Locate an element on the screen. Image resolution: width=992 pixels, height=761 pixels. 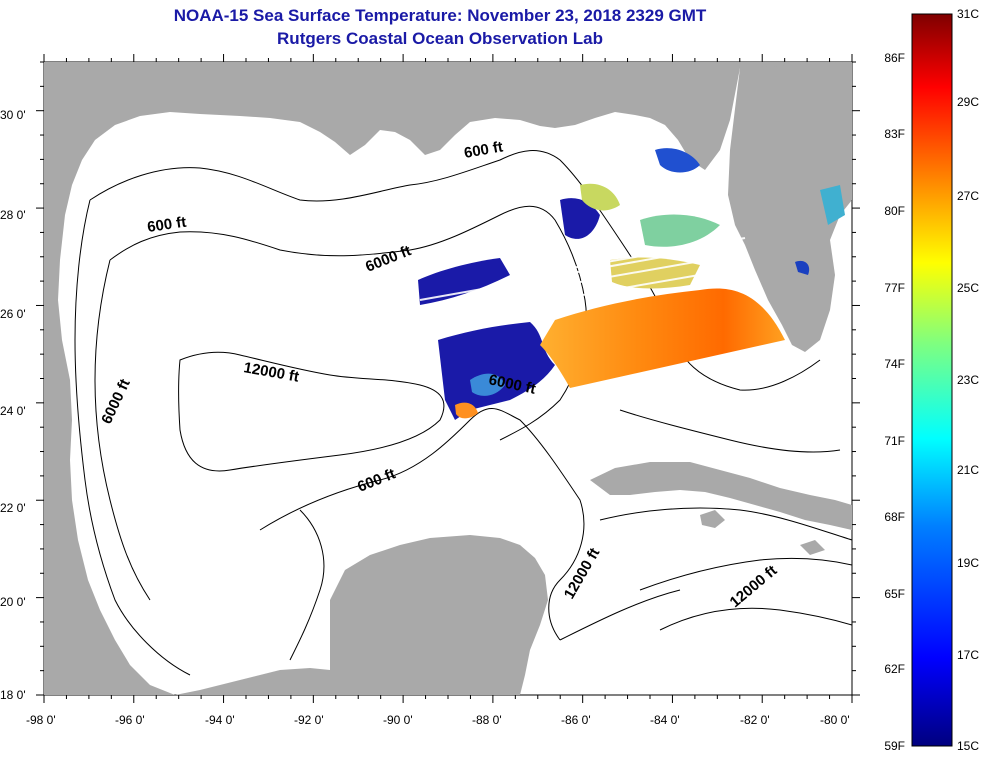
land-yucatan is located at coordinates (439, 615).